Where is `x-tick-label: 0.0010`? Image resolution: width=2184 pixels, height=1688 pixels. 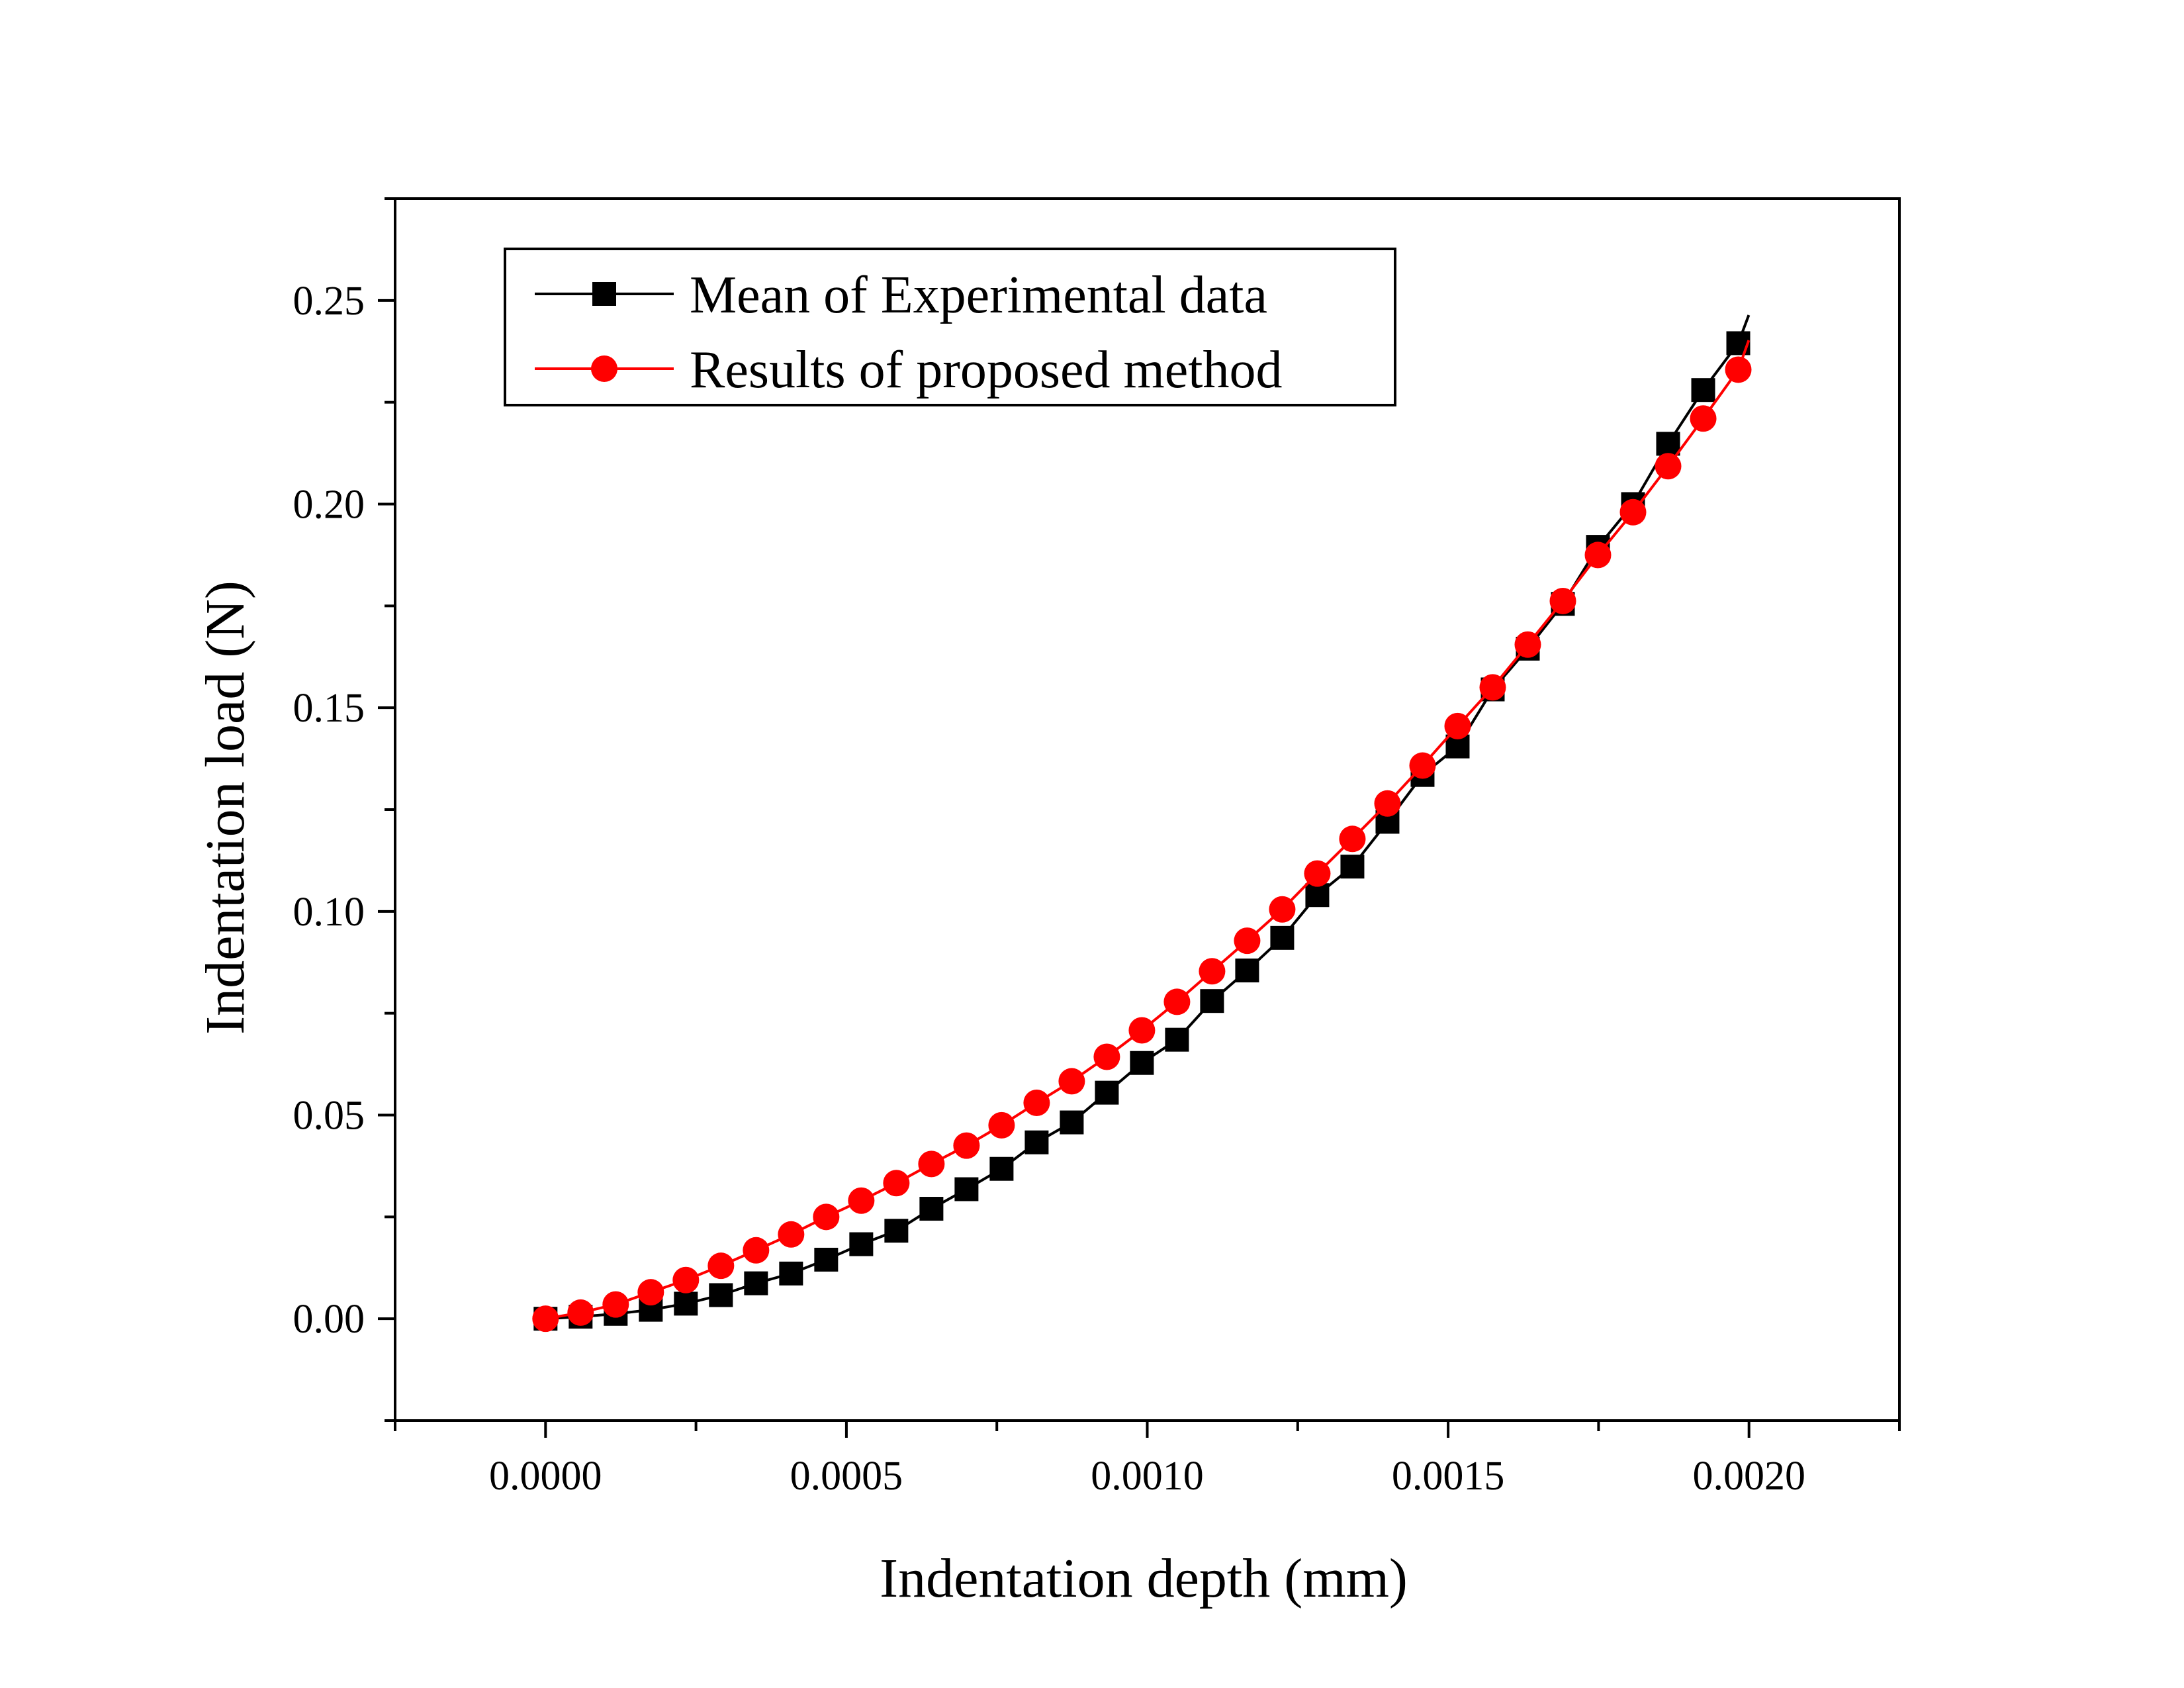
x-tick-label: 0.0010 is located at coordinates (1147, 1477).